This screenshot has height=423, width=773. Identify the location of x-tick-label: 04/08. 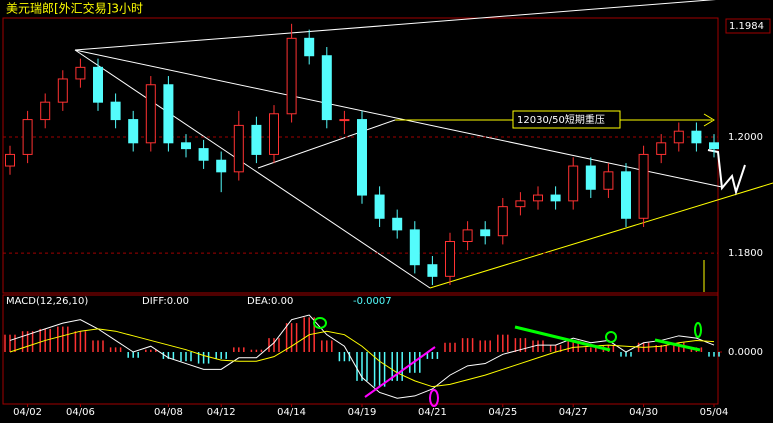
(168, 412).